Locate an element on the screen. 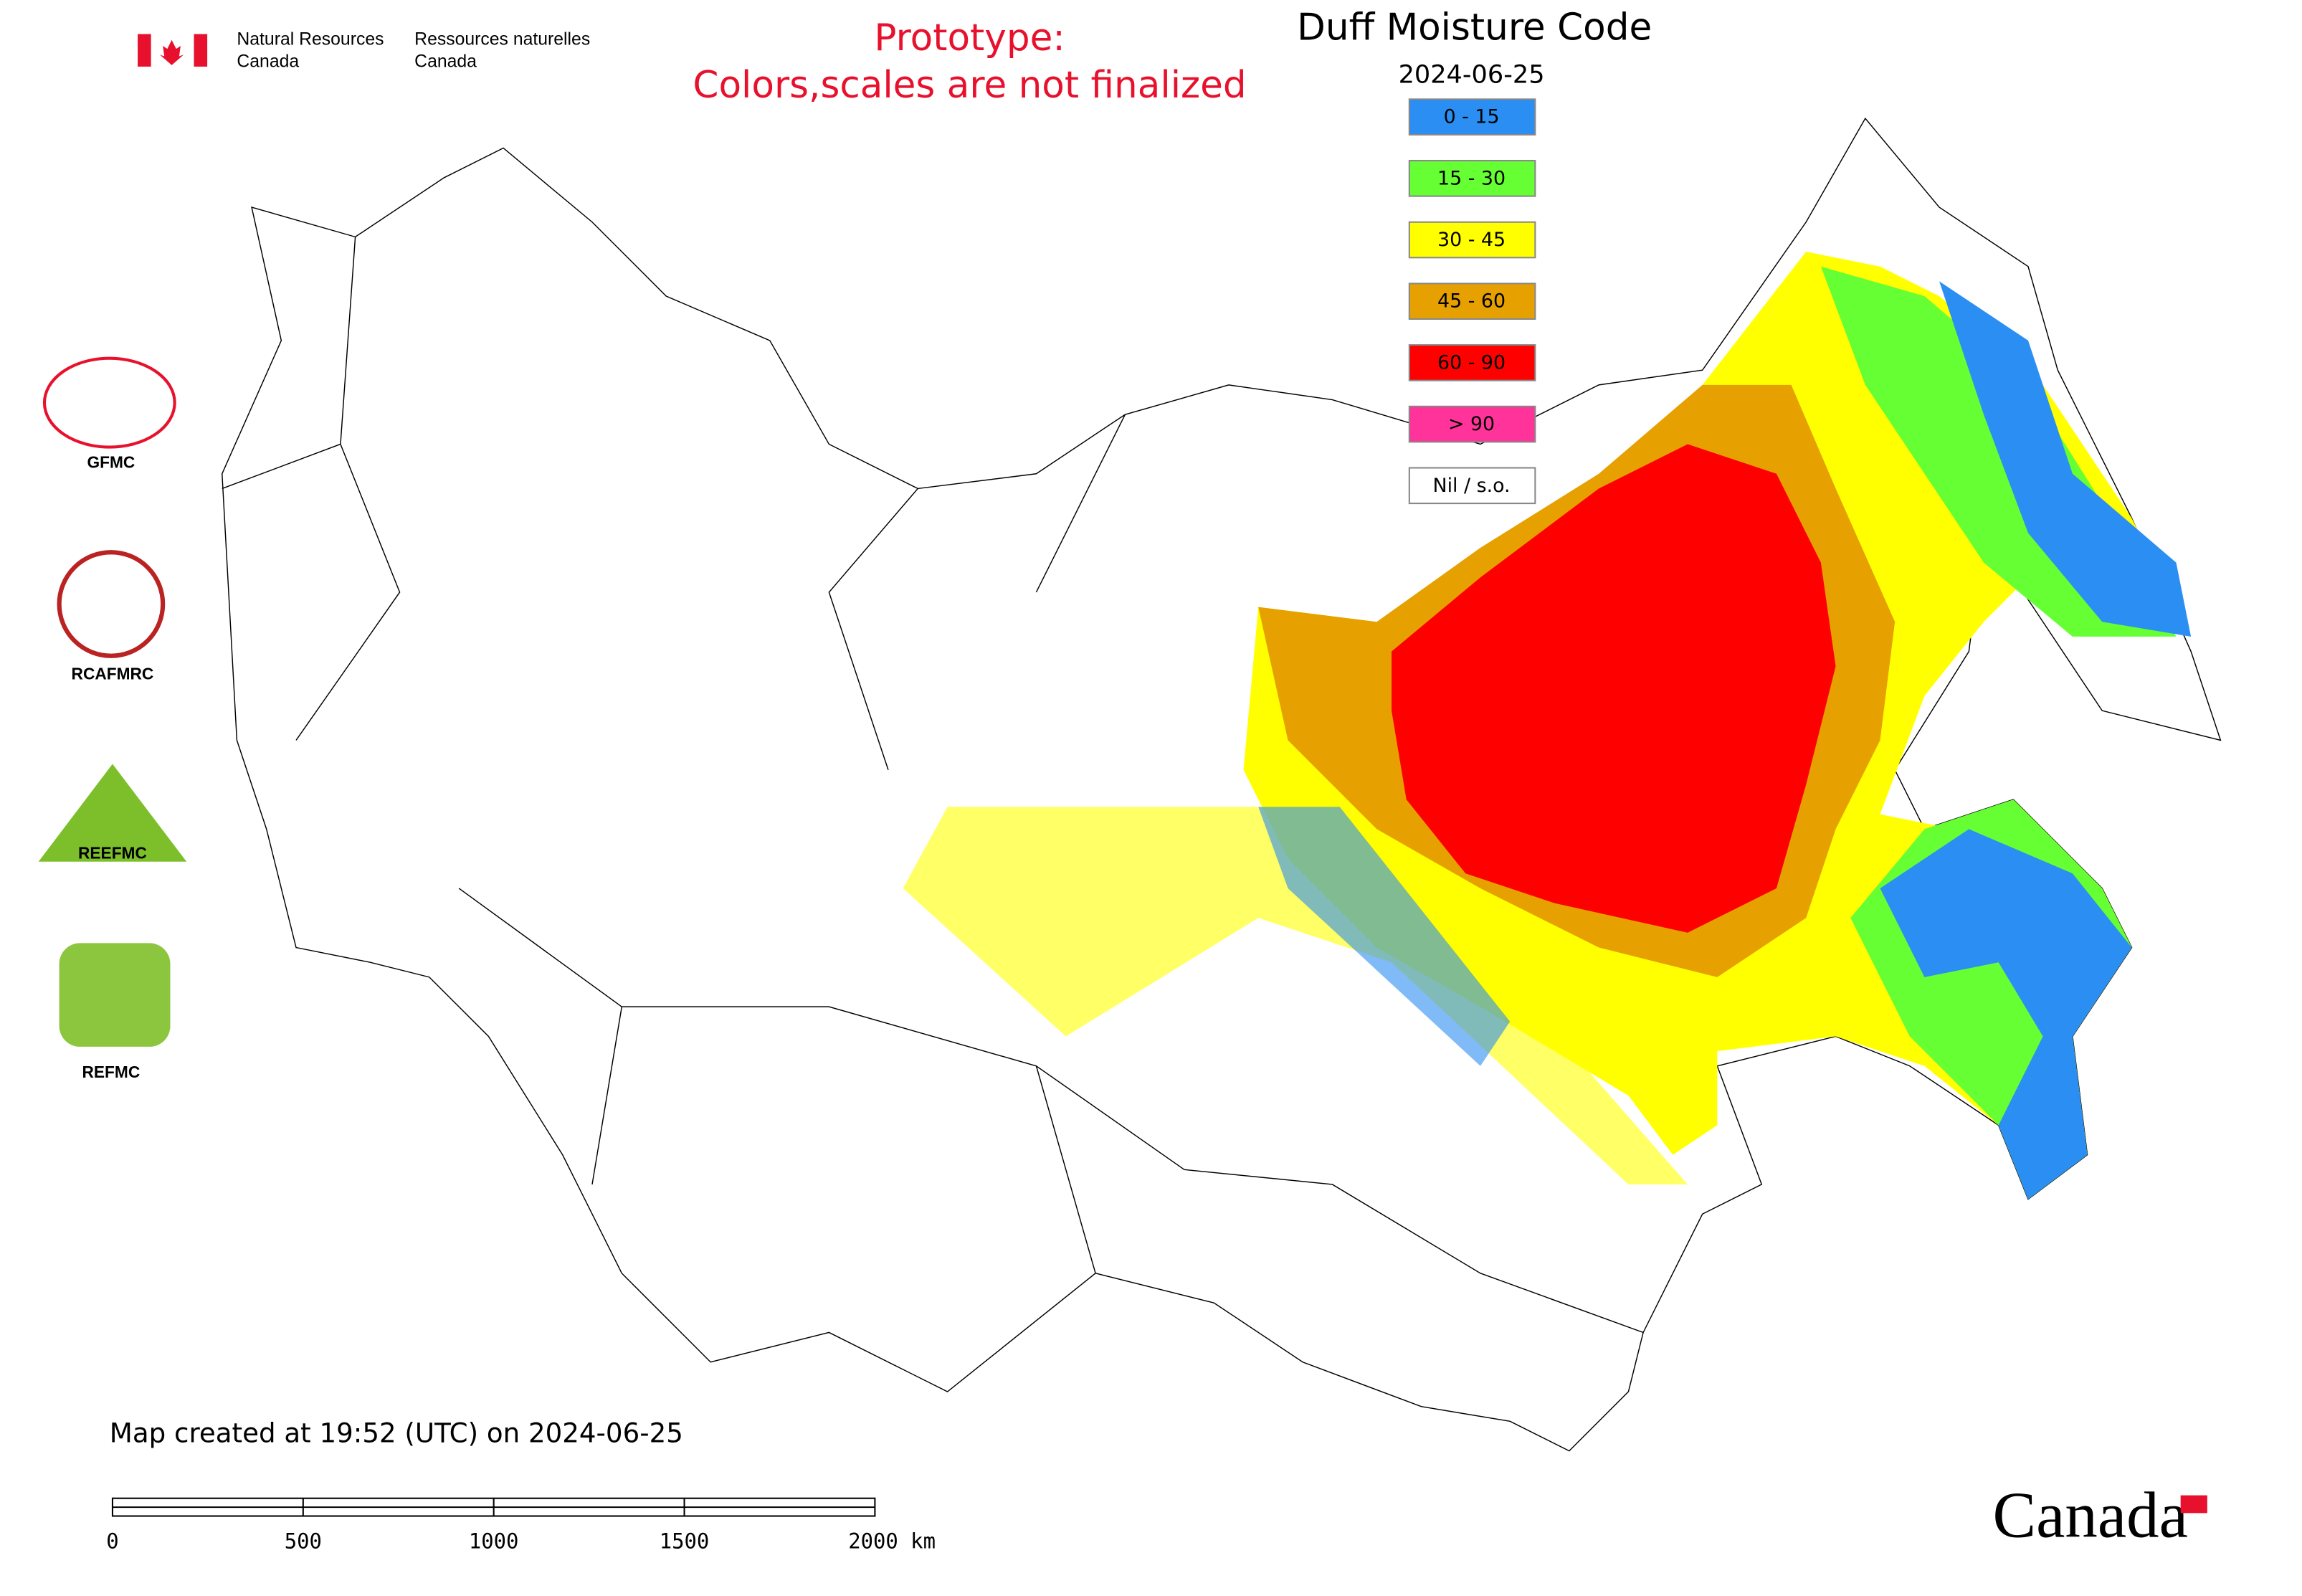  legend-label: Nil / s.o. is located at coordinates (1472, 486).